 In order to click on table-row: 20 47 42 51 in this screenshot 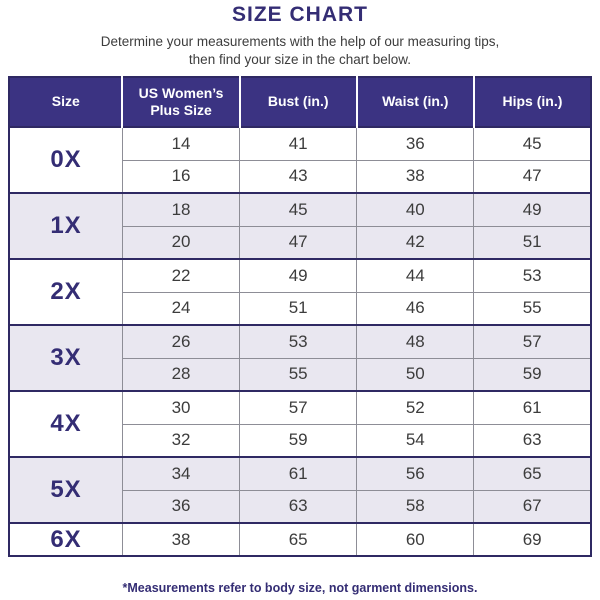, I will do `click(300, 242)`.